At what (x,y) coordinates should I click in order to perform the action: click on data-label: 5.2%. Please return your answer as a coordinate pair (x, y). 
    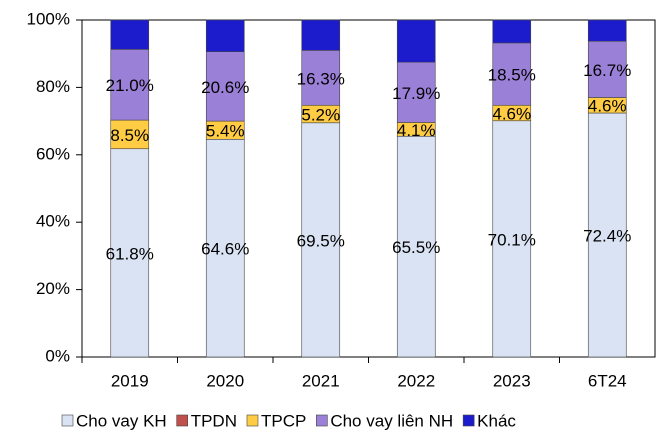
    Looking at the image, I should click on (320, 115).